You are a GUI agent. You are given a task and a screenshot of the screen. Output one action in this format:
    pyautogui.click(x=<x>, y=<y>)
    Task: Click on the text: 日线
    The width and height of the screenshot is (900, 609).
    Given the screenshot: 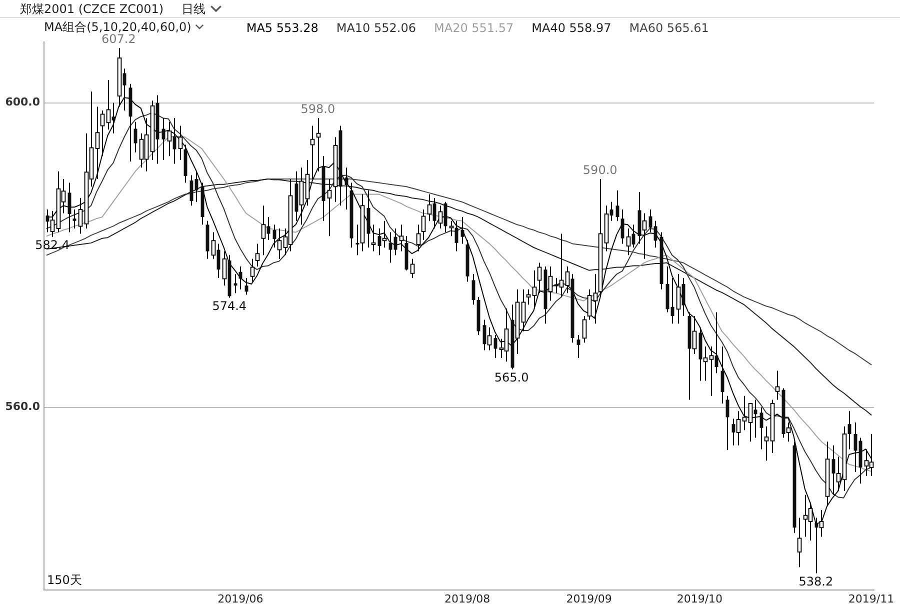 What is the action you would take?
    pyautogui.click(x=194, y=9)
    